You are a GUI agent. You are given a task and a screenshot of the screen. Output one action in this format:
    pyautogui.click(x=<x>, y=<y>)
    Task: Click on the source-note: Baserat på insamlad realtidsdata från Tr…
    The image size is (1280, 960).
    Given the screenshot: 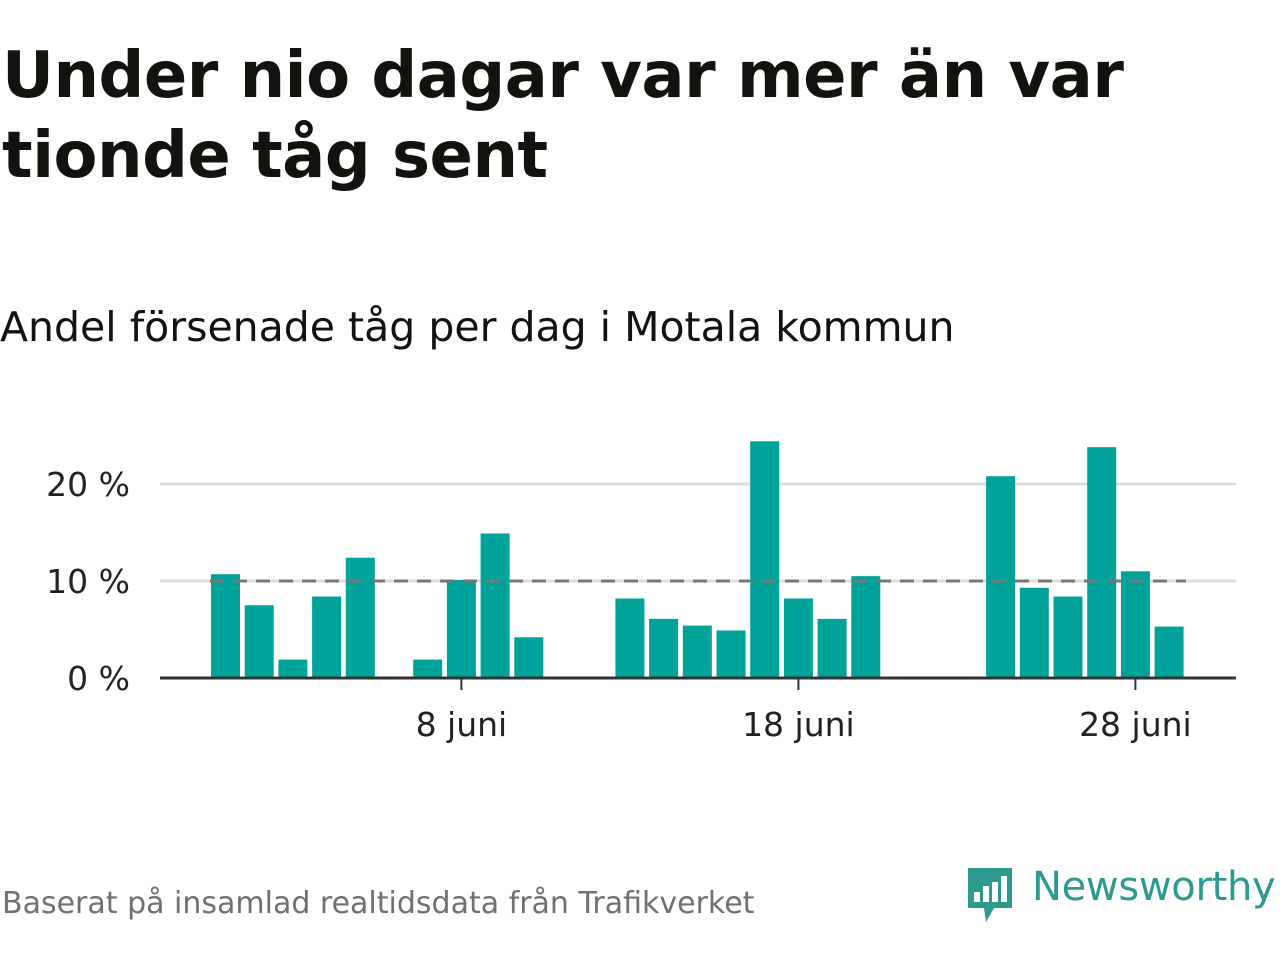 What is the action you would take?
    pyautogui.click(x=378, y=903)
    